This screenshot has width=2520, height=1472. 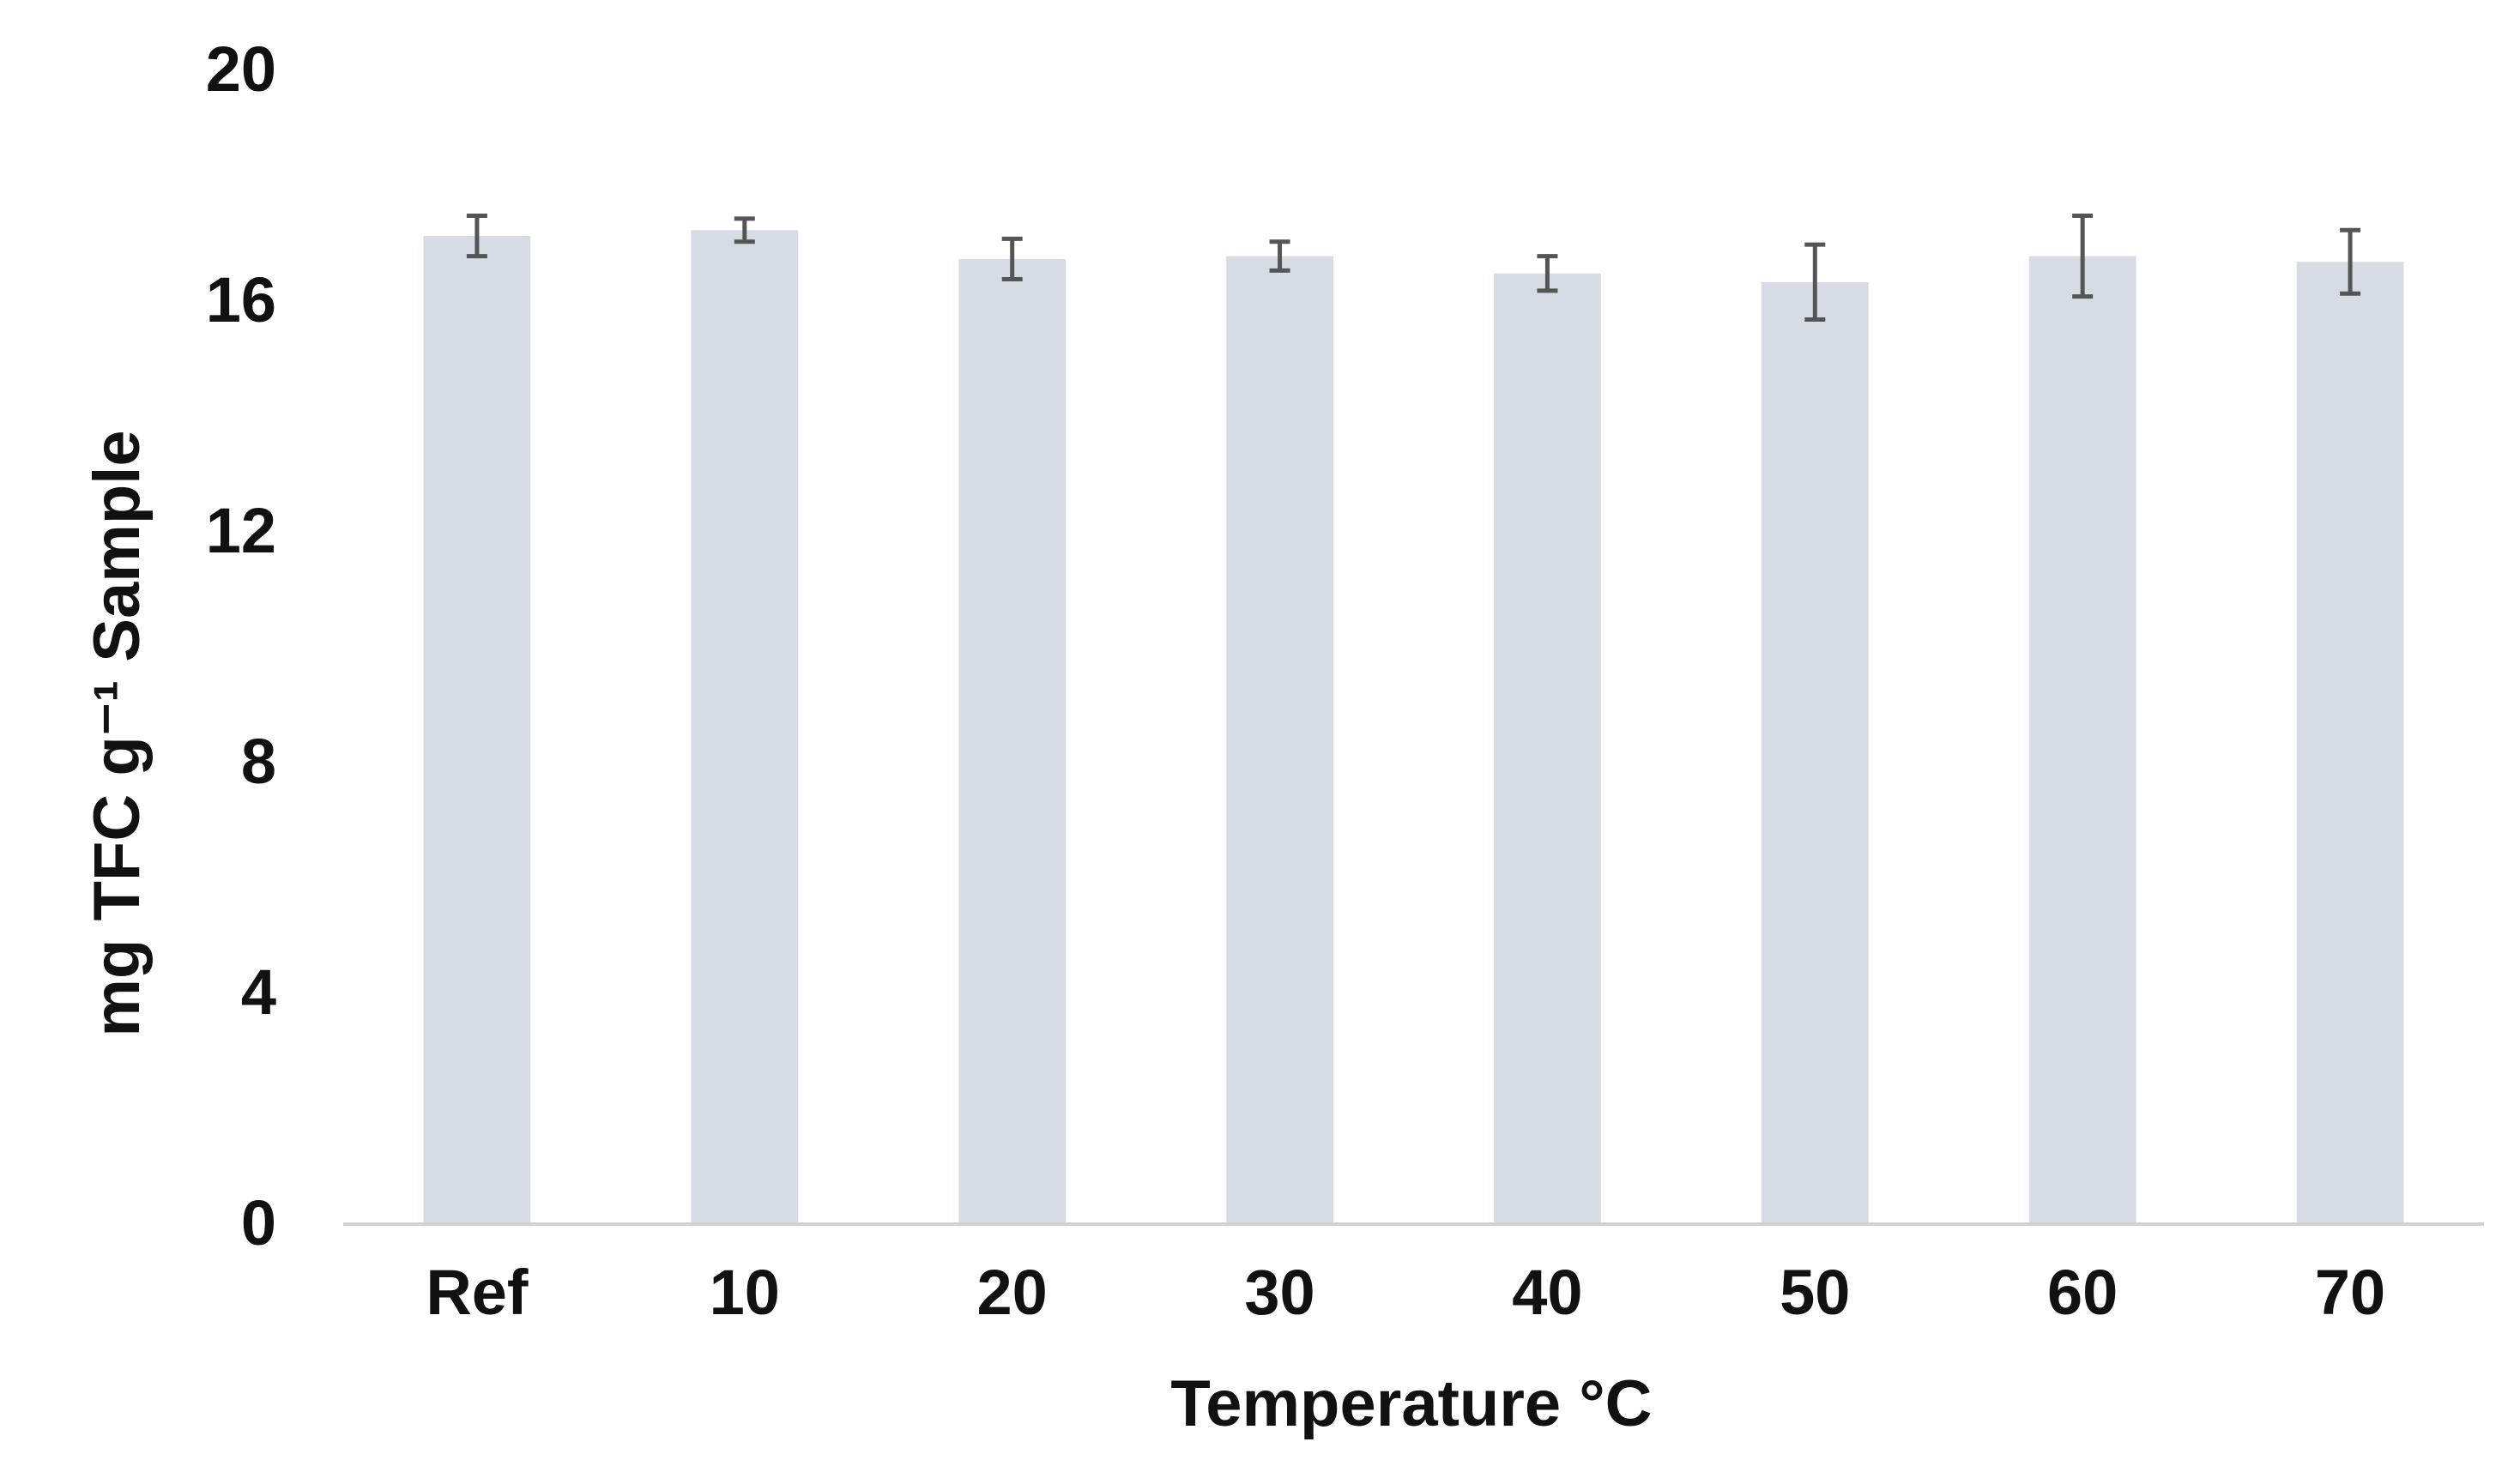 What do you see at coordinates (1547, 1292) in the screenshot?
I see `x-tick-label-40: 40` at bounding box center [1547, 1292].